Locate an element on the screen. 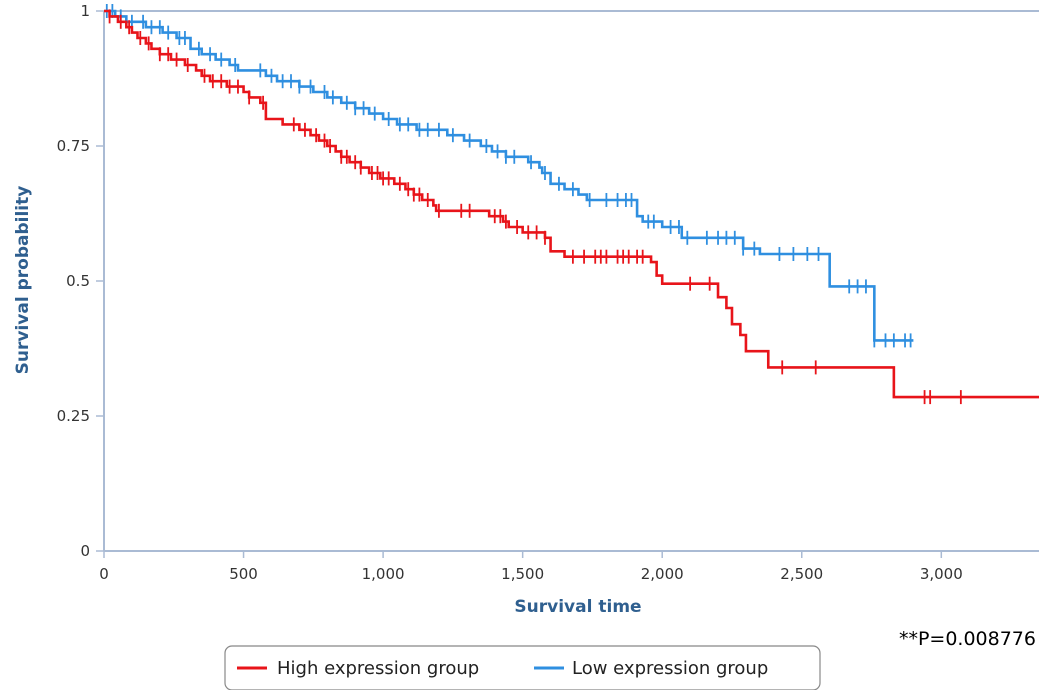  y-axis-ticks: 0 0.25 0.5 0.75 1 is located at coordinates (80, 281).